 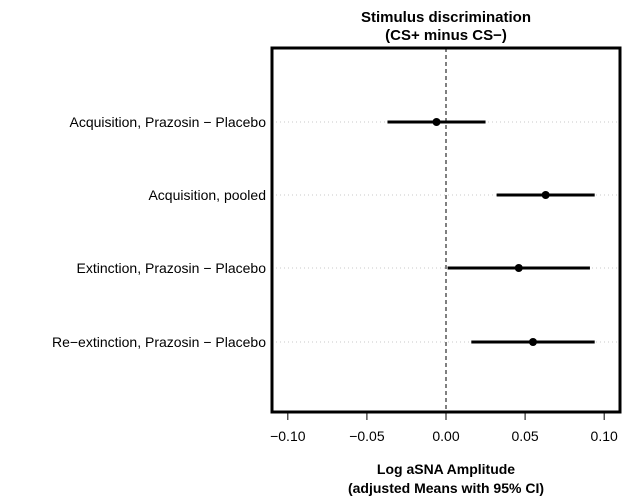 I want to click on row-label: Re−extinction, Prazosin − Placebo, so click(x=159, y=342).